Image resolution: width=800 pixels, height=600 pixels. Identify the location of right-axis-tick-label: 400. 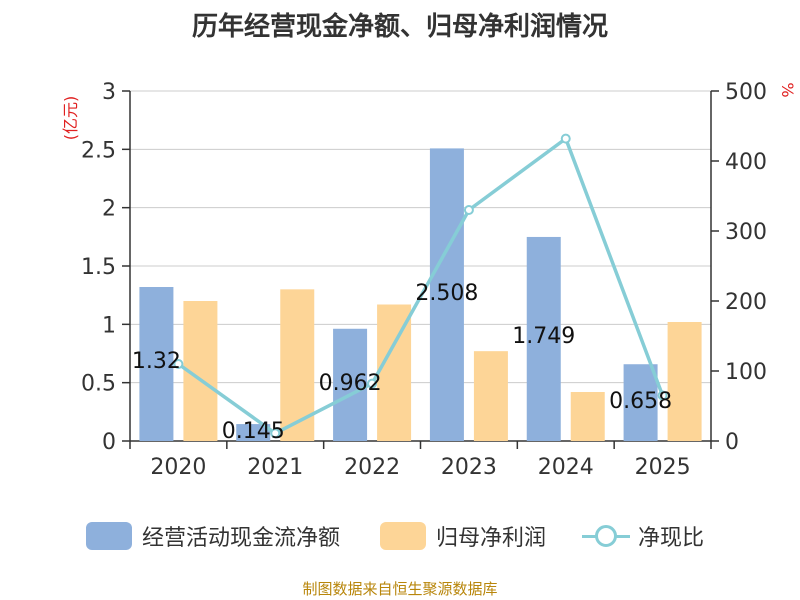
(746, 162).